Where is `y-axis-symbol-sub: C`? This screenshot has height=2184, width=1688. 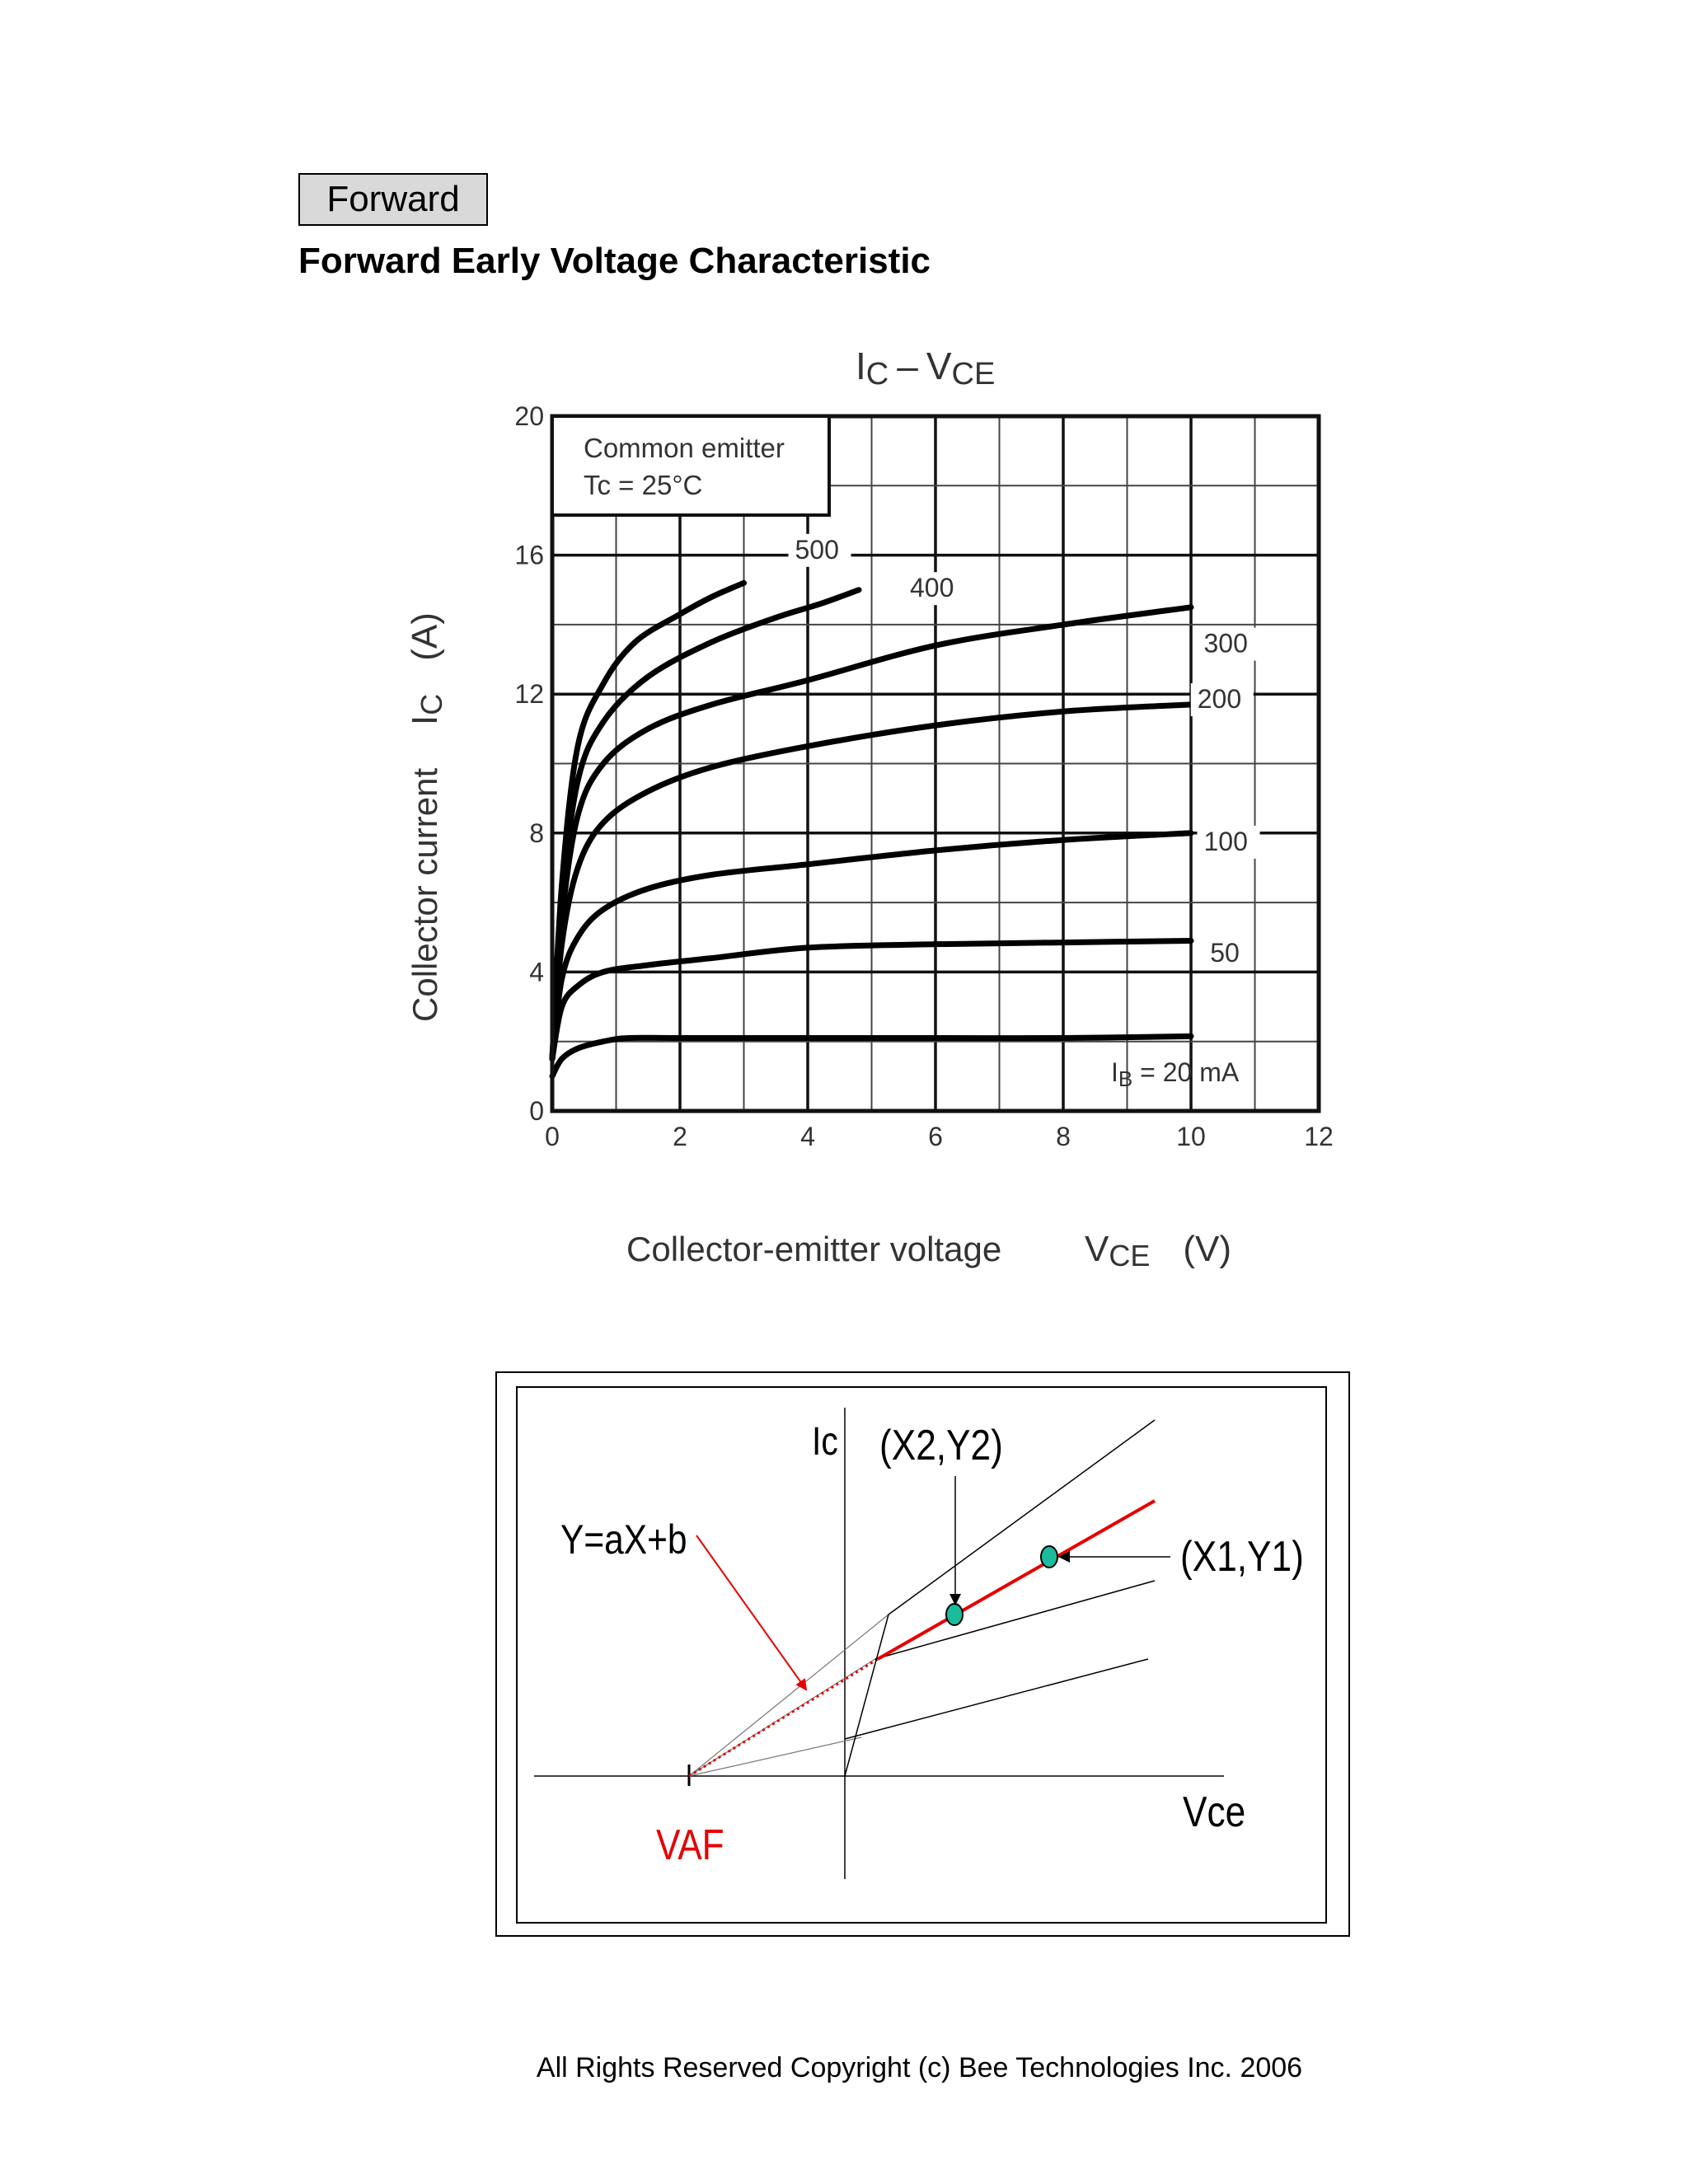
y-axis-symbol-sub: C is located at coordinates (432, 704).